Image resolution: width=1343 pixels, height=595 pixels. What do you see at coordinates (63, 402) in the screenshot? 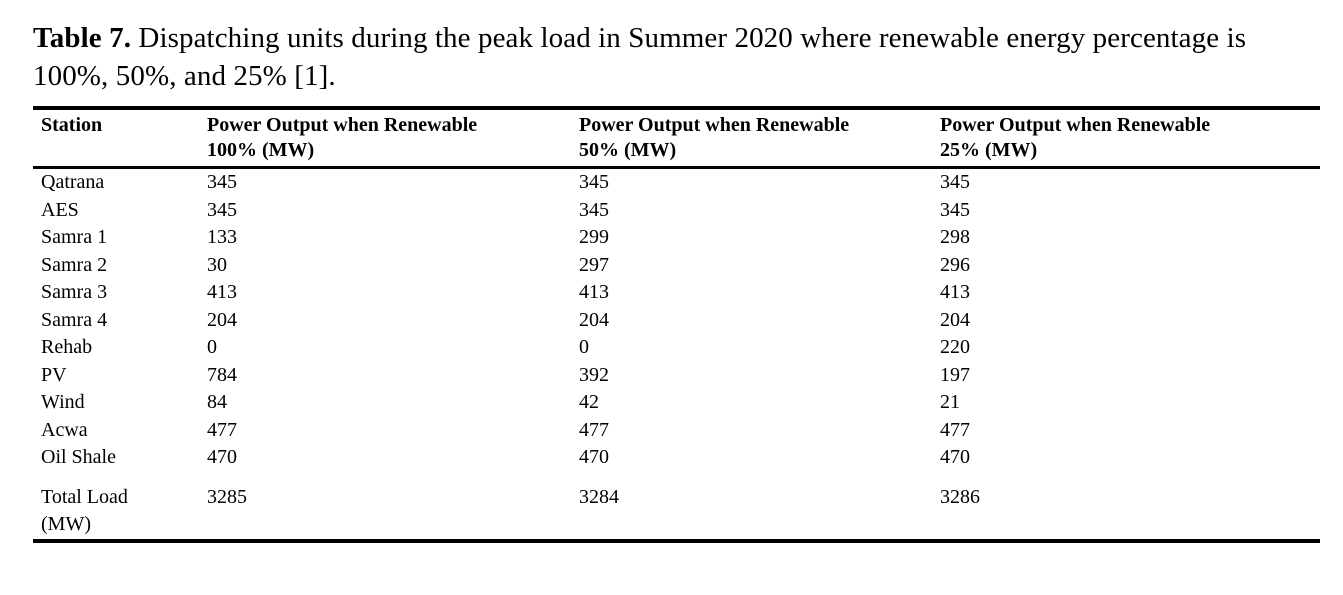
I see `station-cell: Wind` at bounding box center [63, 402].